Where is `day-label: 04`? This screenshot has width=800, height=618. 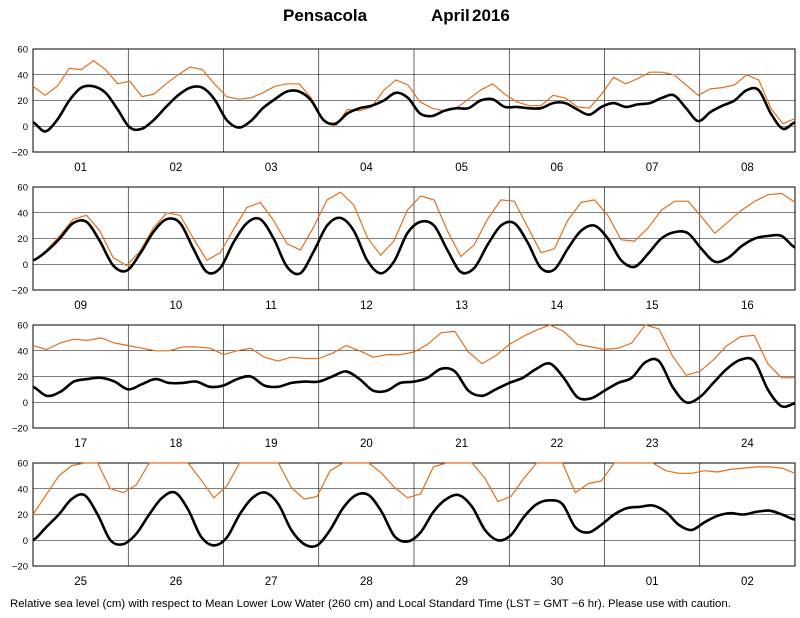 day-label: 04 is located at coordinates (366, 168).